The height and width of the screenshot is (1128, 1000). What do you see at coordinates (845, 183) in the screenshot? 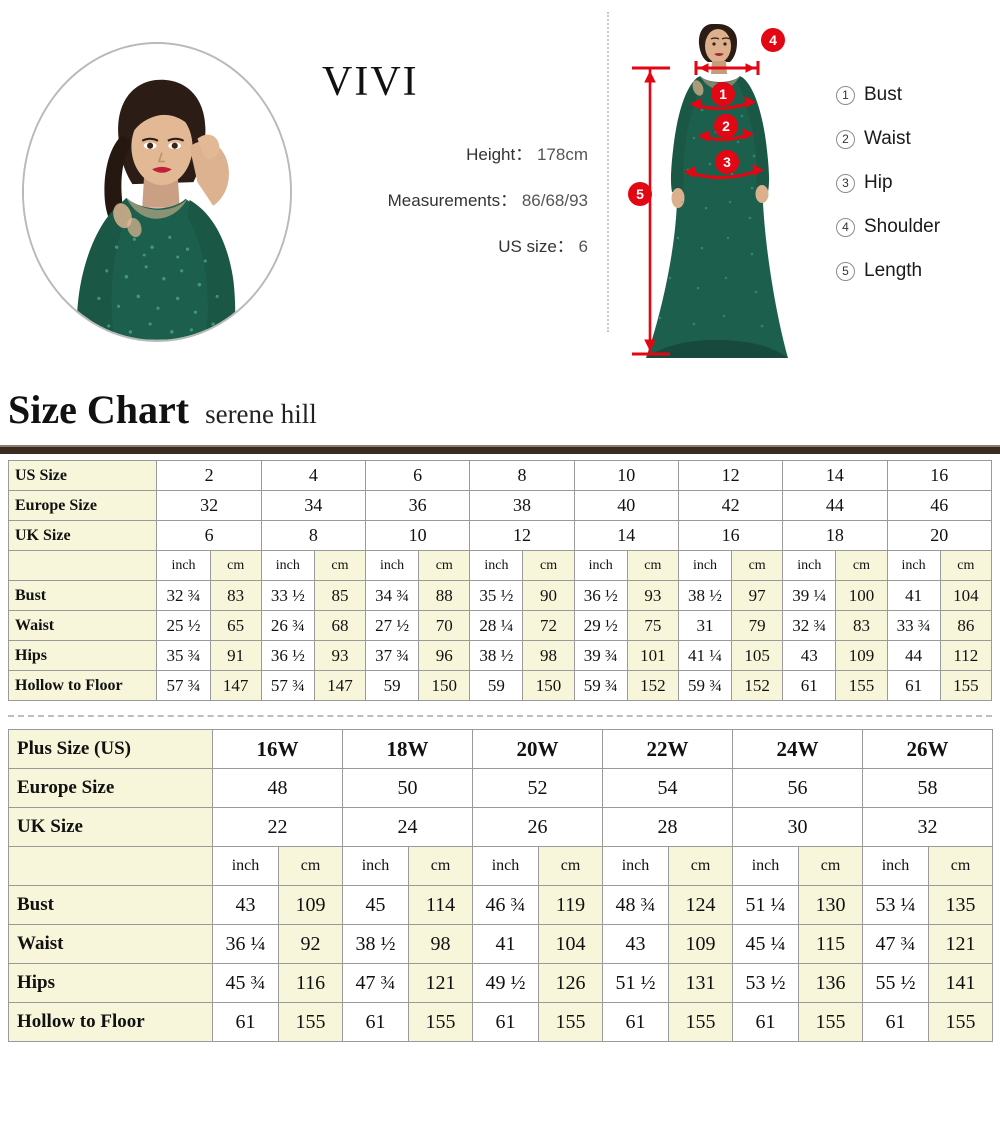
I see `legend-number-icon: 3` at bounding box center [845, 183].